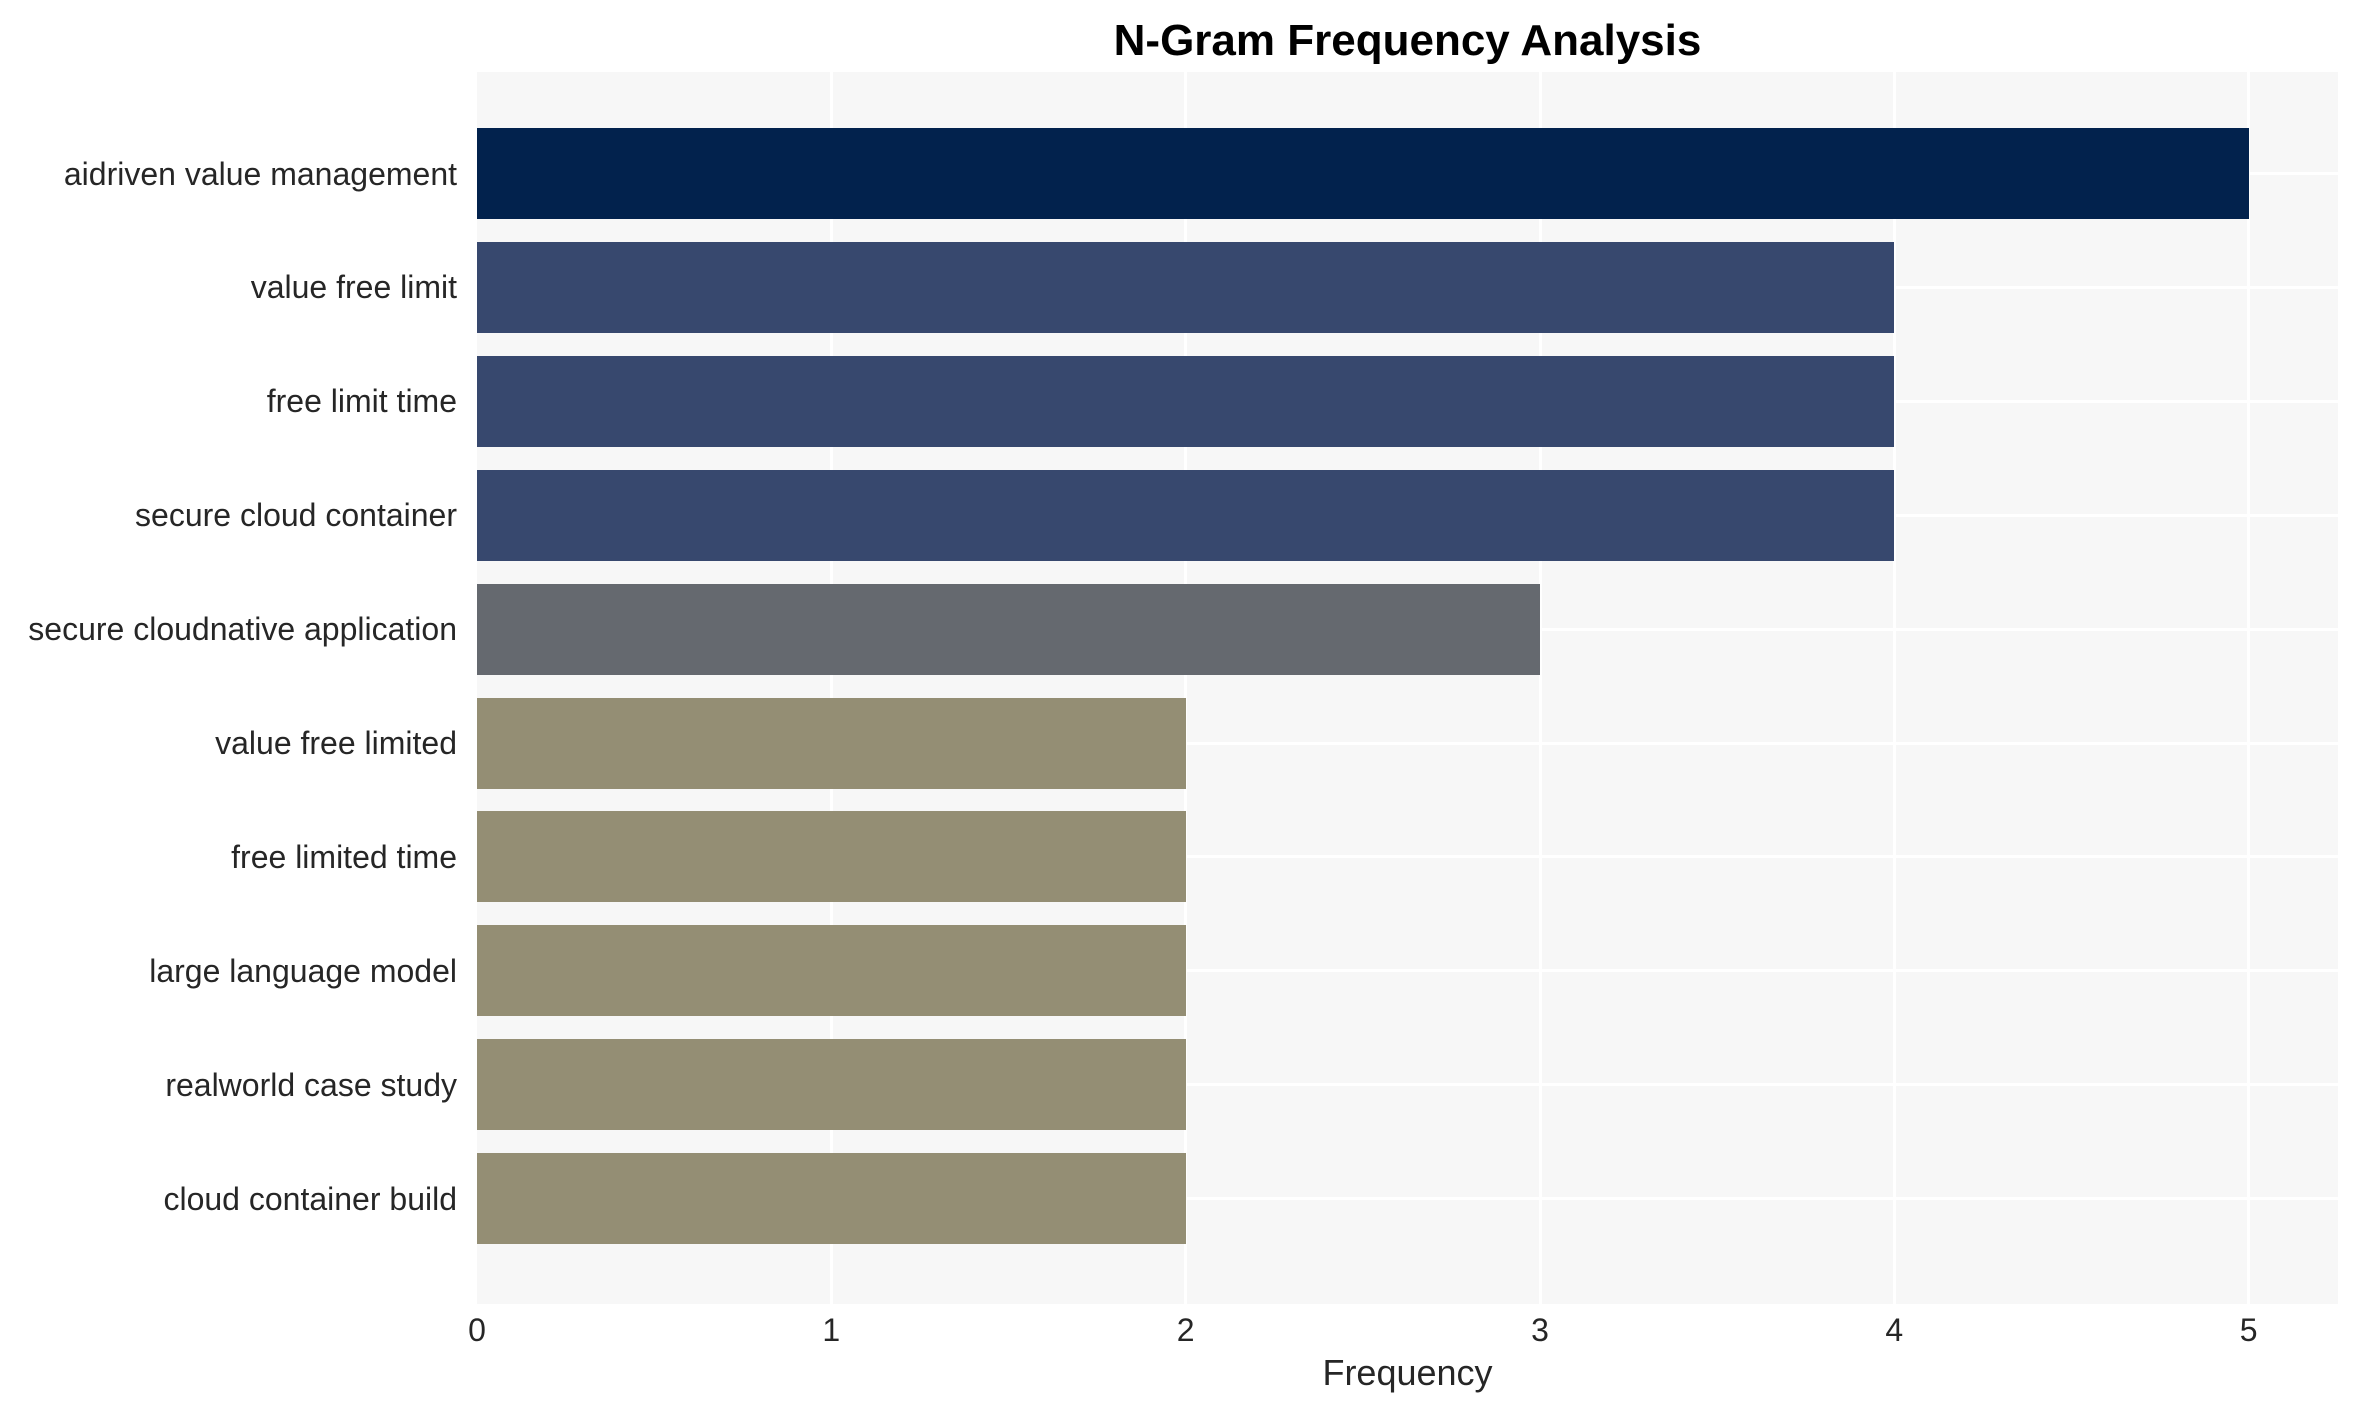 The height and width of the screenshot is (1402, 2356). I want to click on bar-value-free-limited, so click(831, 743).